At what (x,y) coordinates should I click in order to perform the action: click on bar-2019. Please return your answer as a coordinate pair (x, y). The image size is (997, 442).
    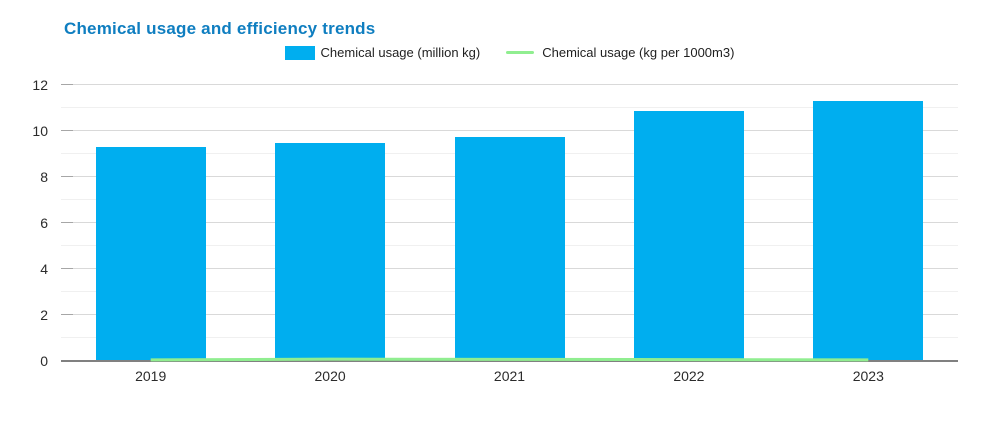
    Looking at the image, I should click on (150, 254).